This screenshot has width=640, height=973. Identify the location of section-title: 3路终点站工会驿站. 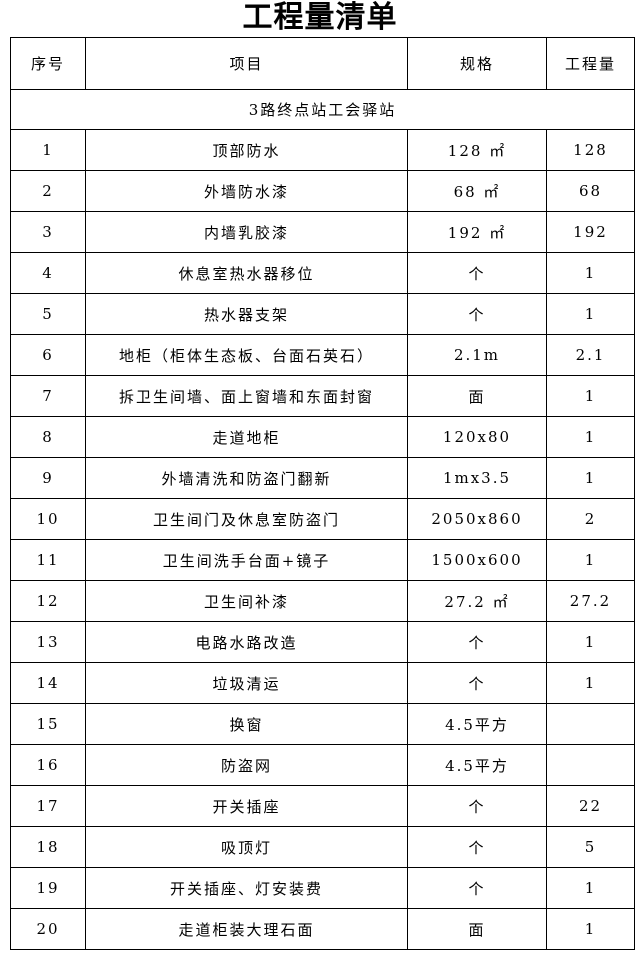
(322, 109).